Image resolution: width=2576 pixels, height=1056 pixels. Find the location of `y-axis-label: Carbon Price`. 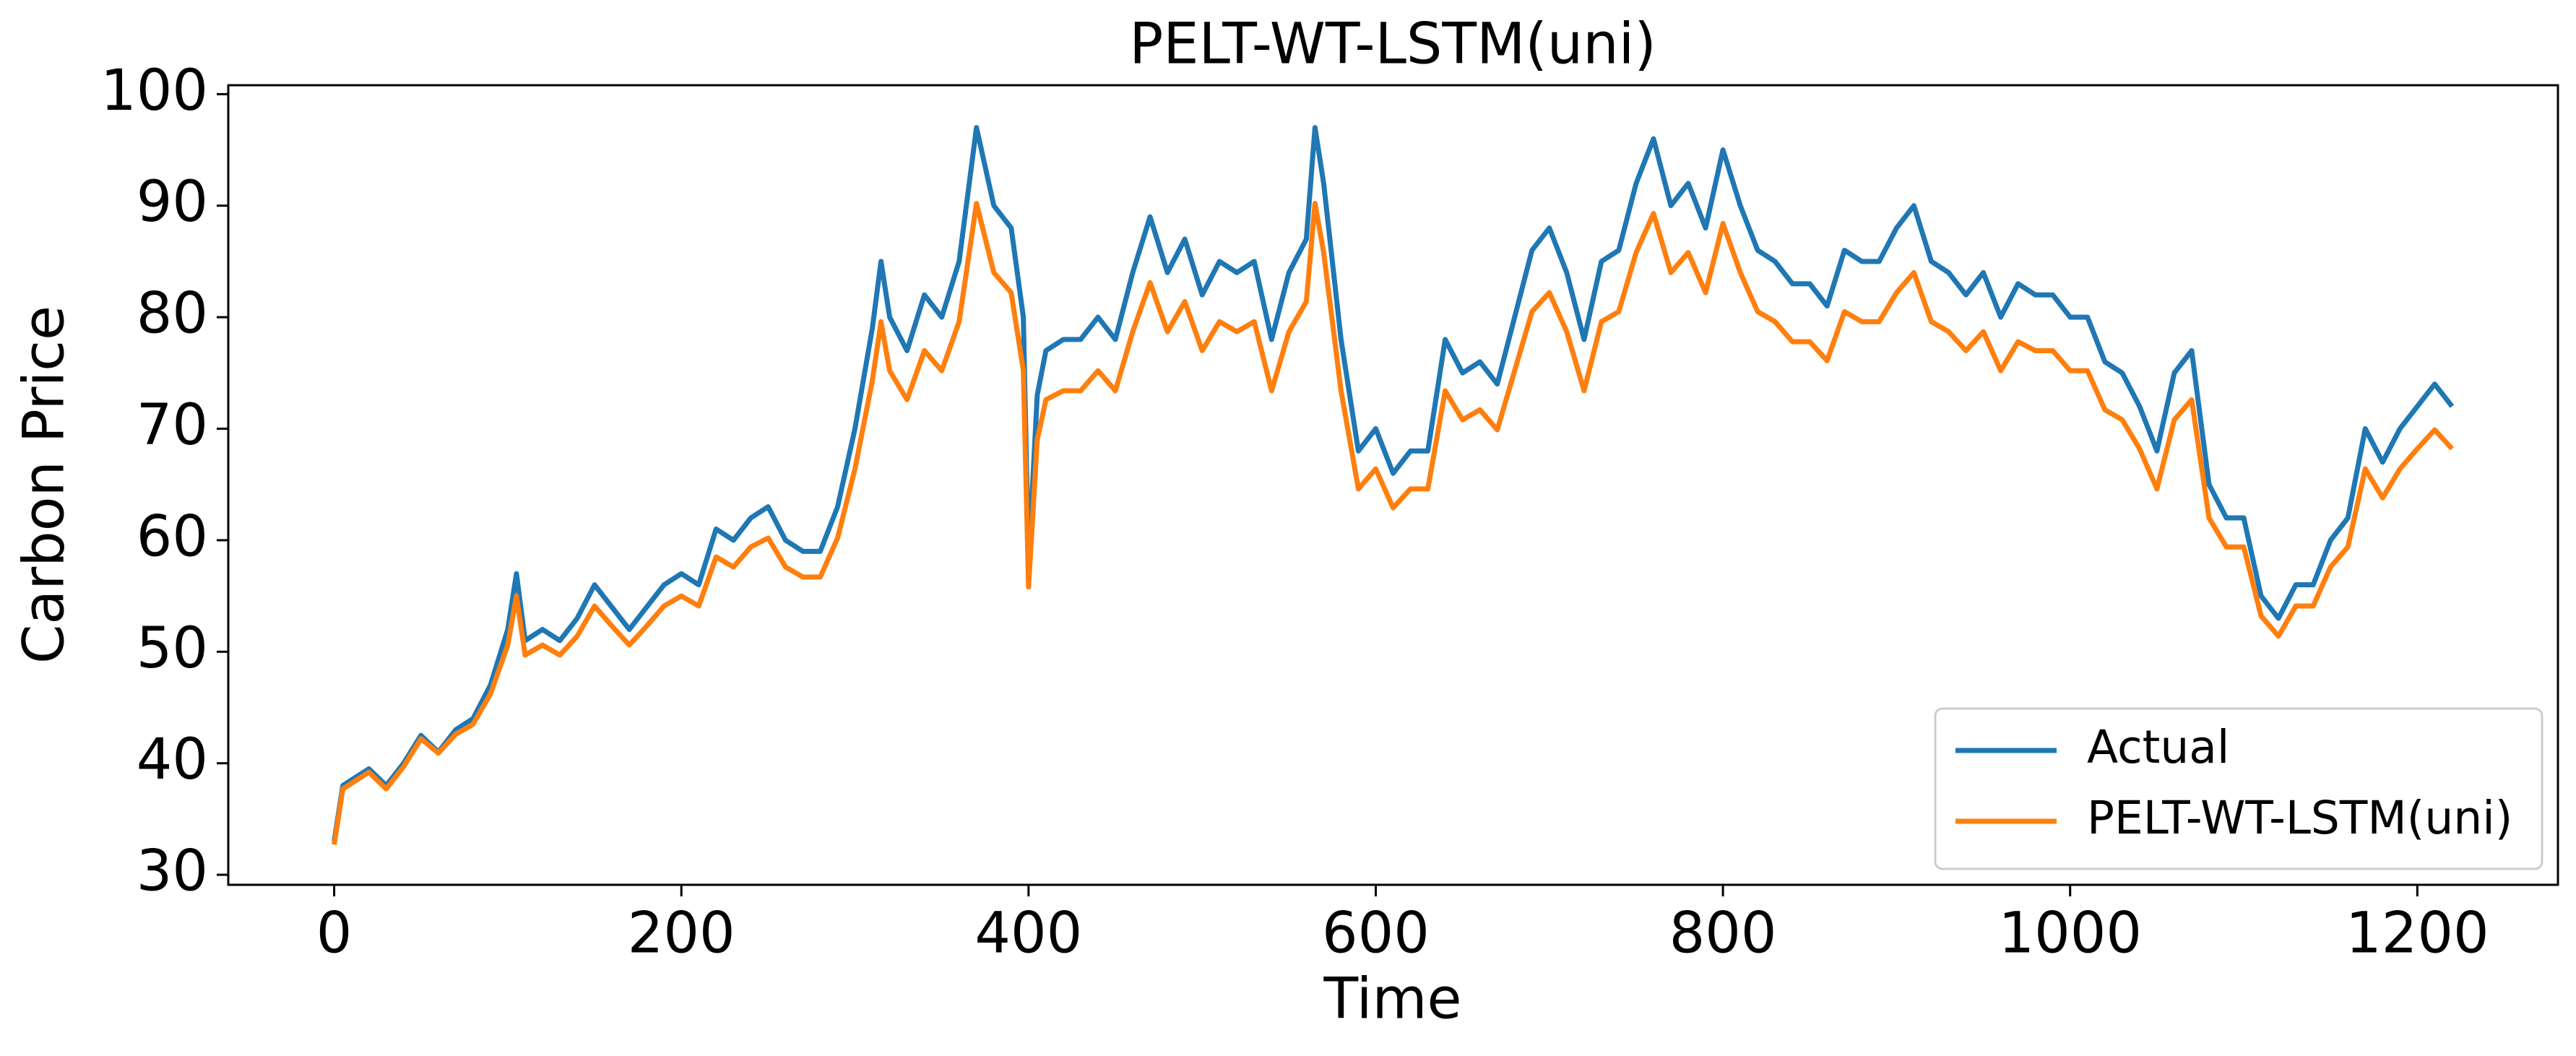

y-axis-label: Carbon Price is located at coordinates (44, 485).